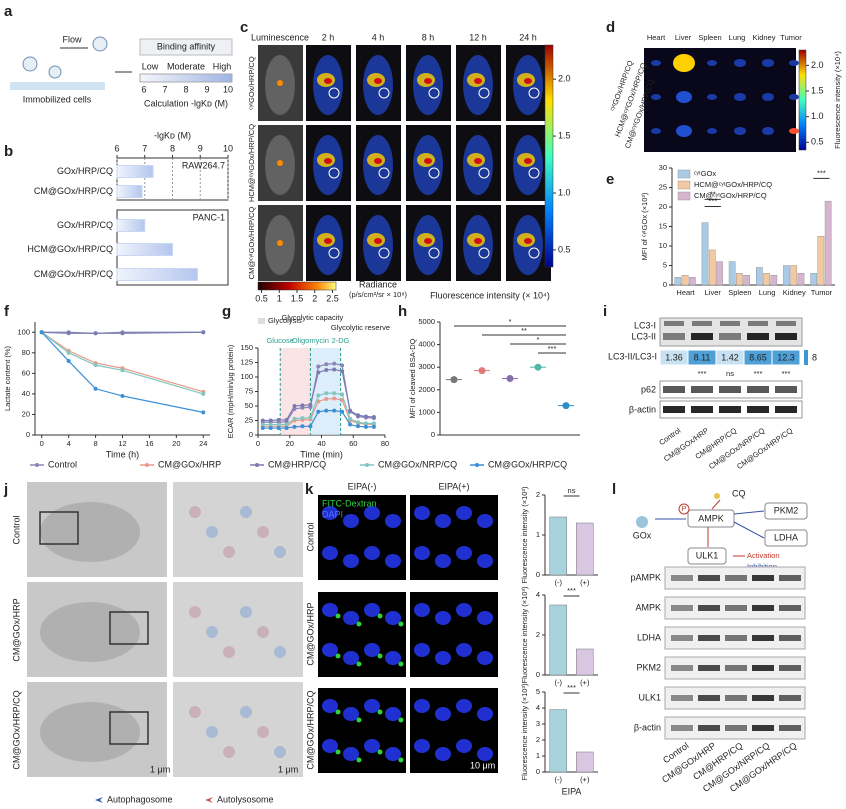 This screenshot has height=809, width=846. Describe the element at coordinates (332, 514) in the screenshot. I see `stain-label: DAPI` at that location.